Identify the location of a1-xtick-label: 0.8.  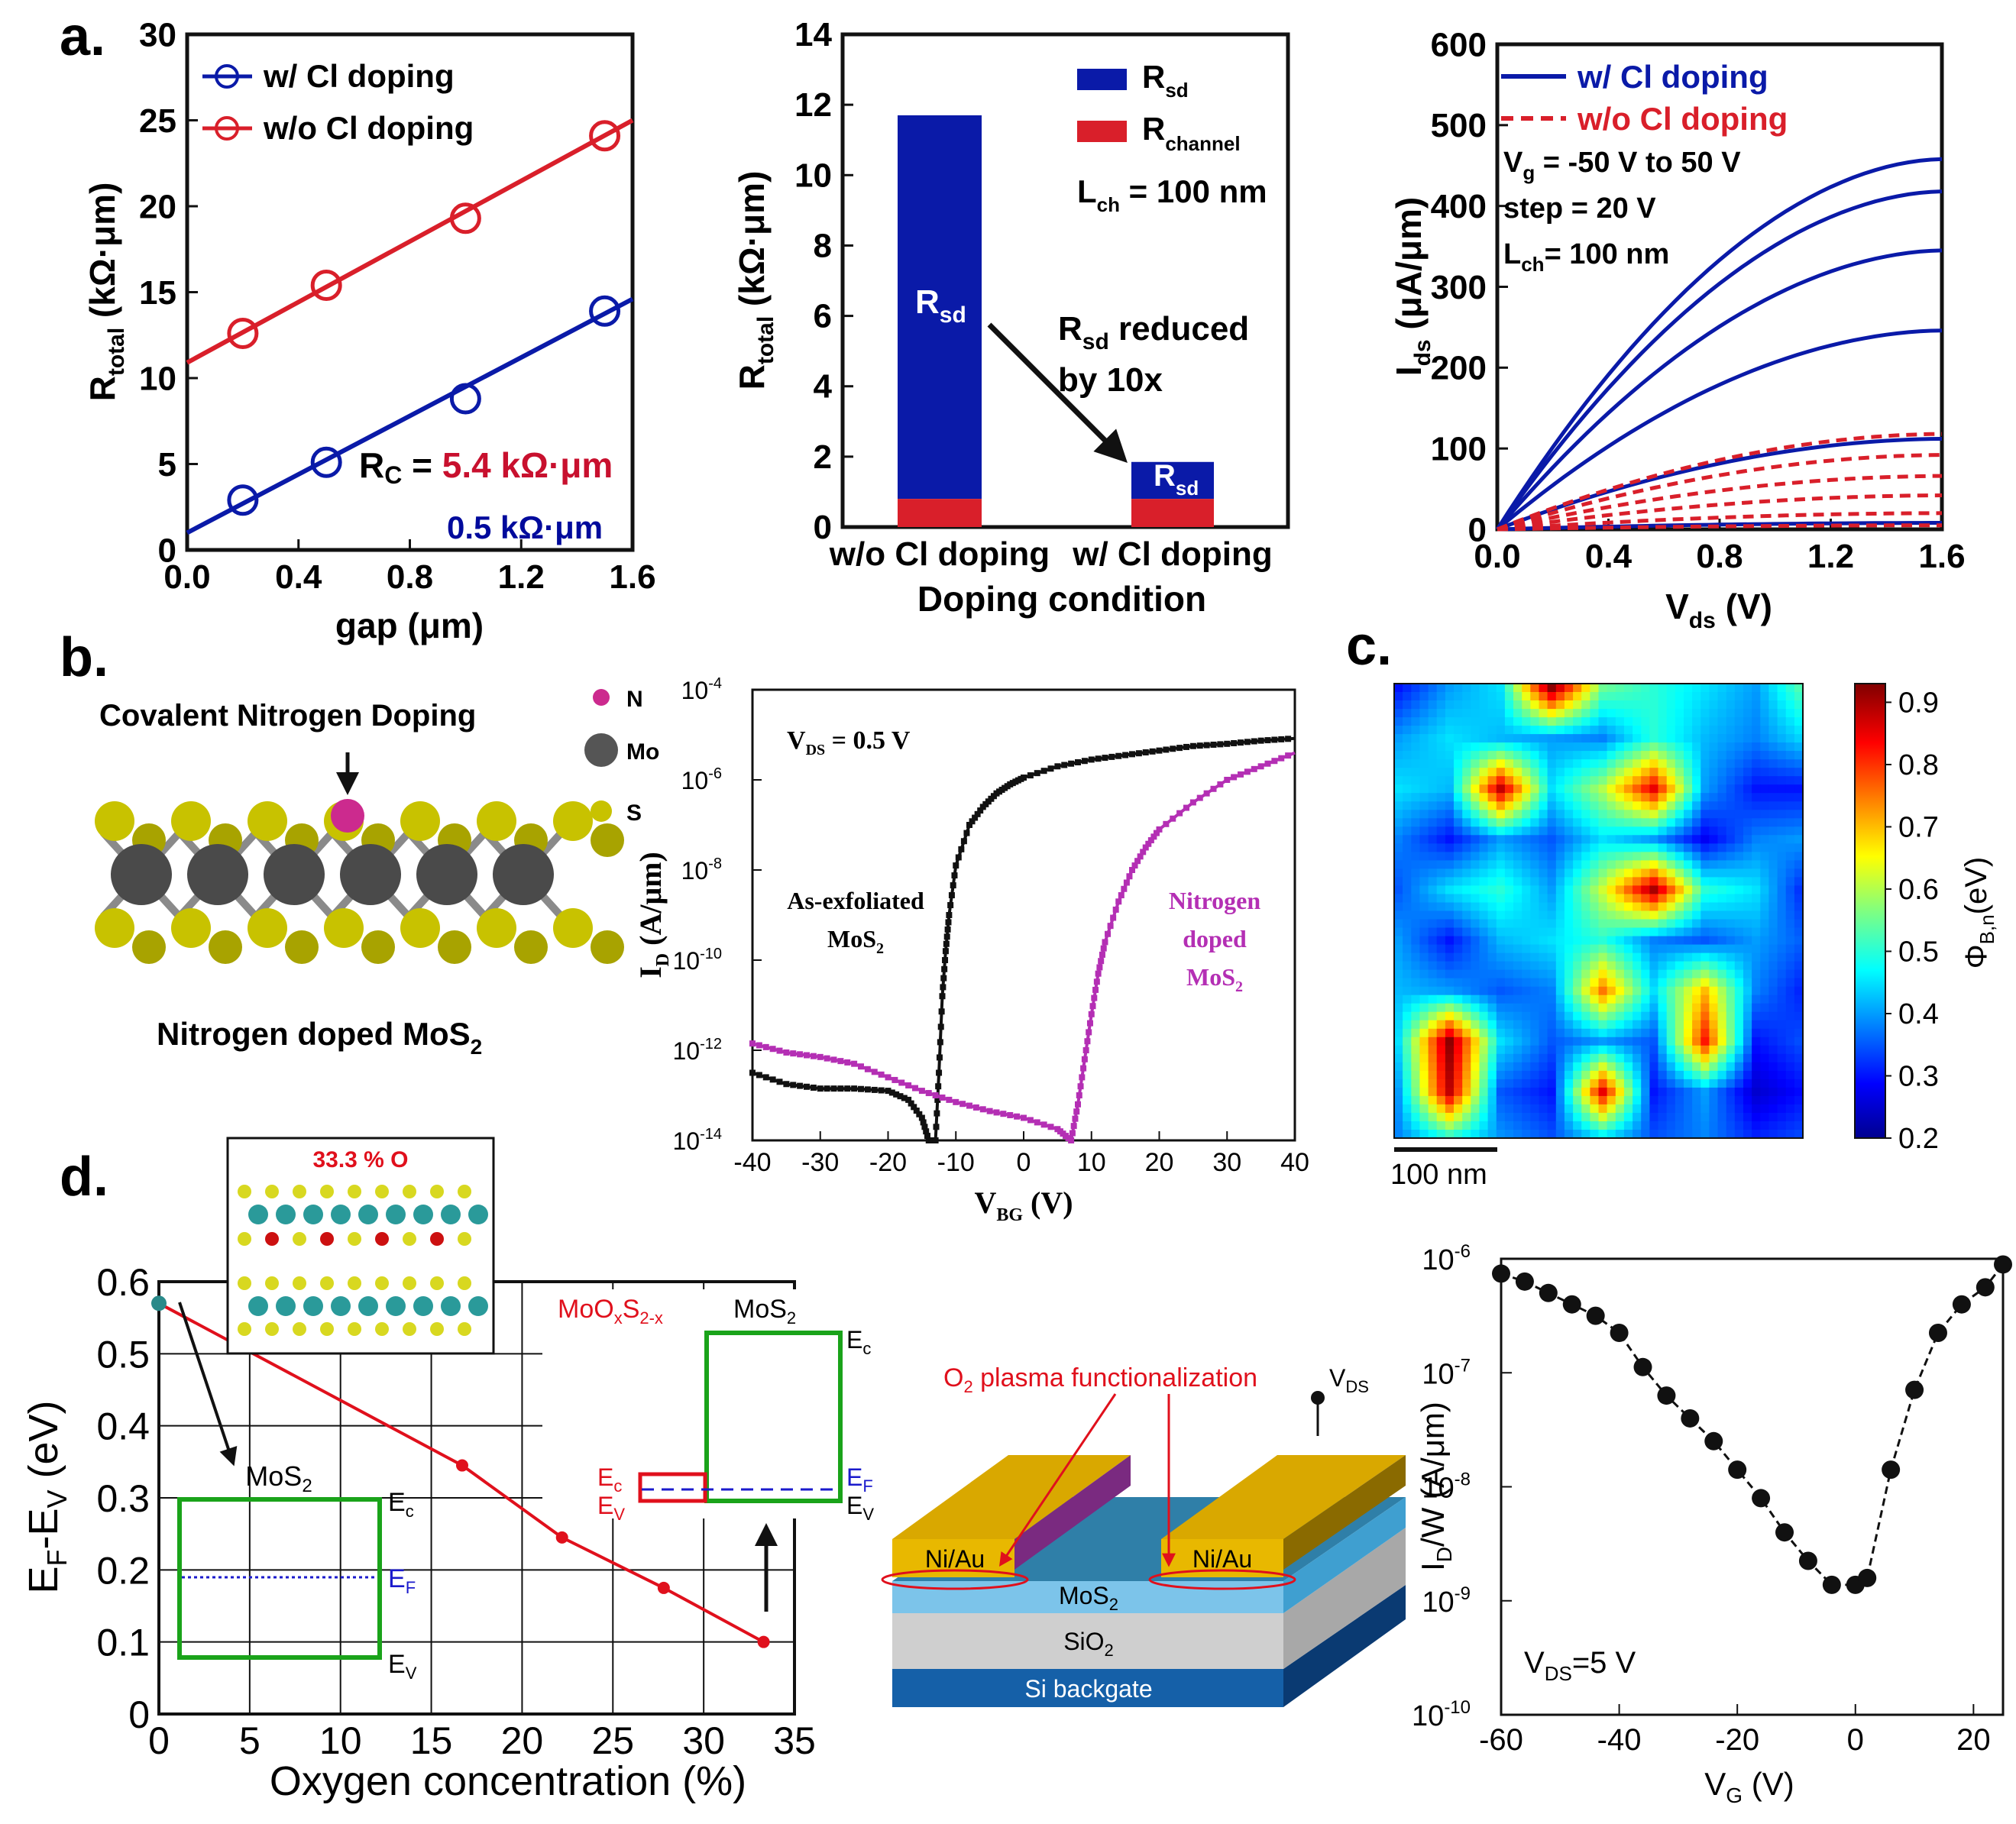
(410, 577).